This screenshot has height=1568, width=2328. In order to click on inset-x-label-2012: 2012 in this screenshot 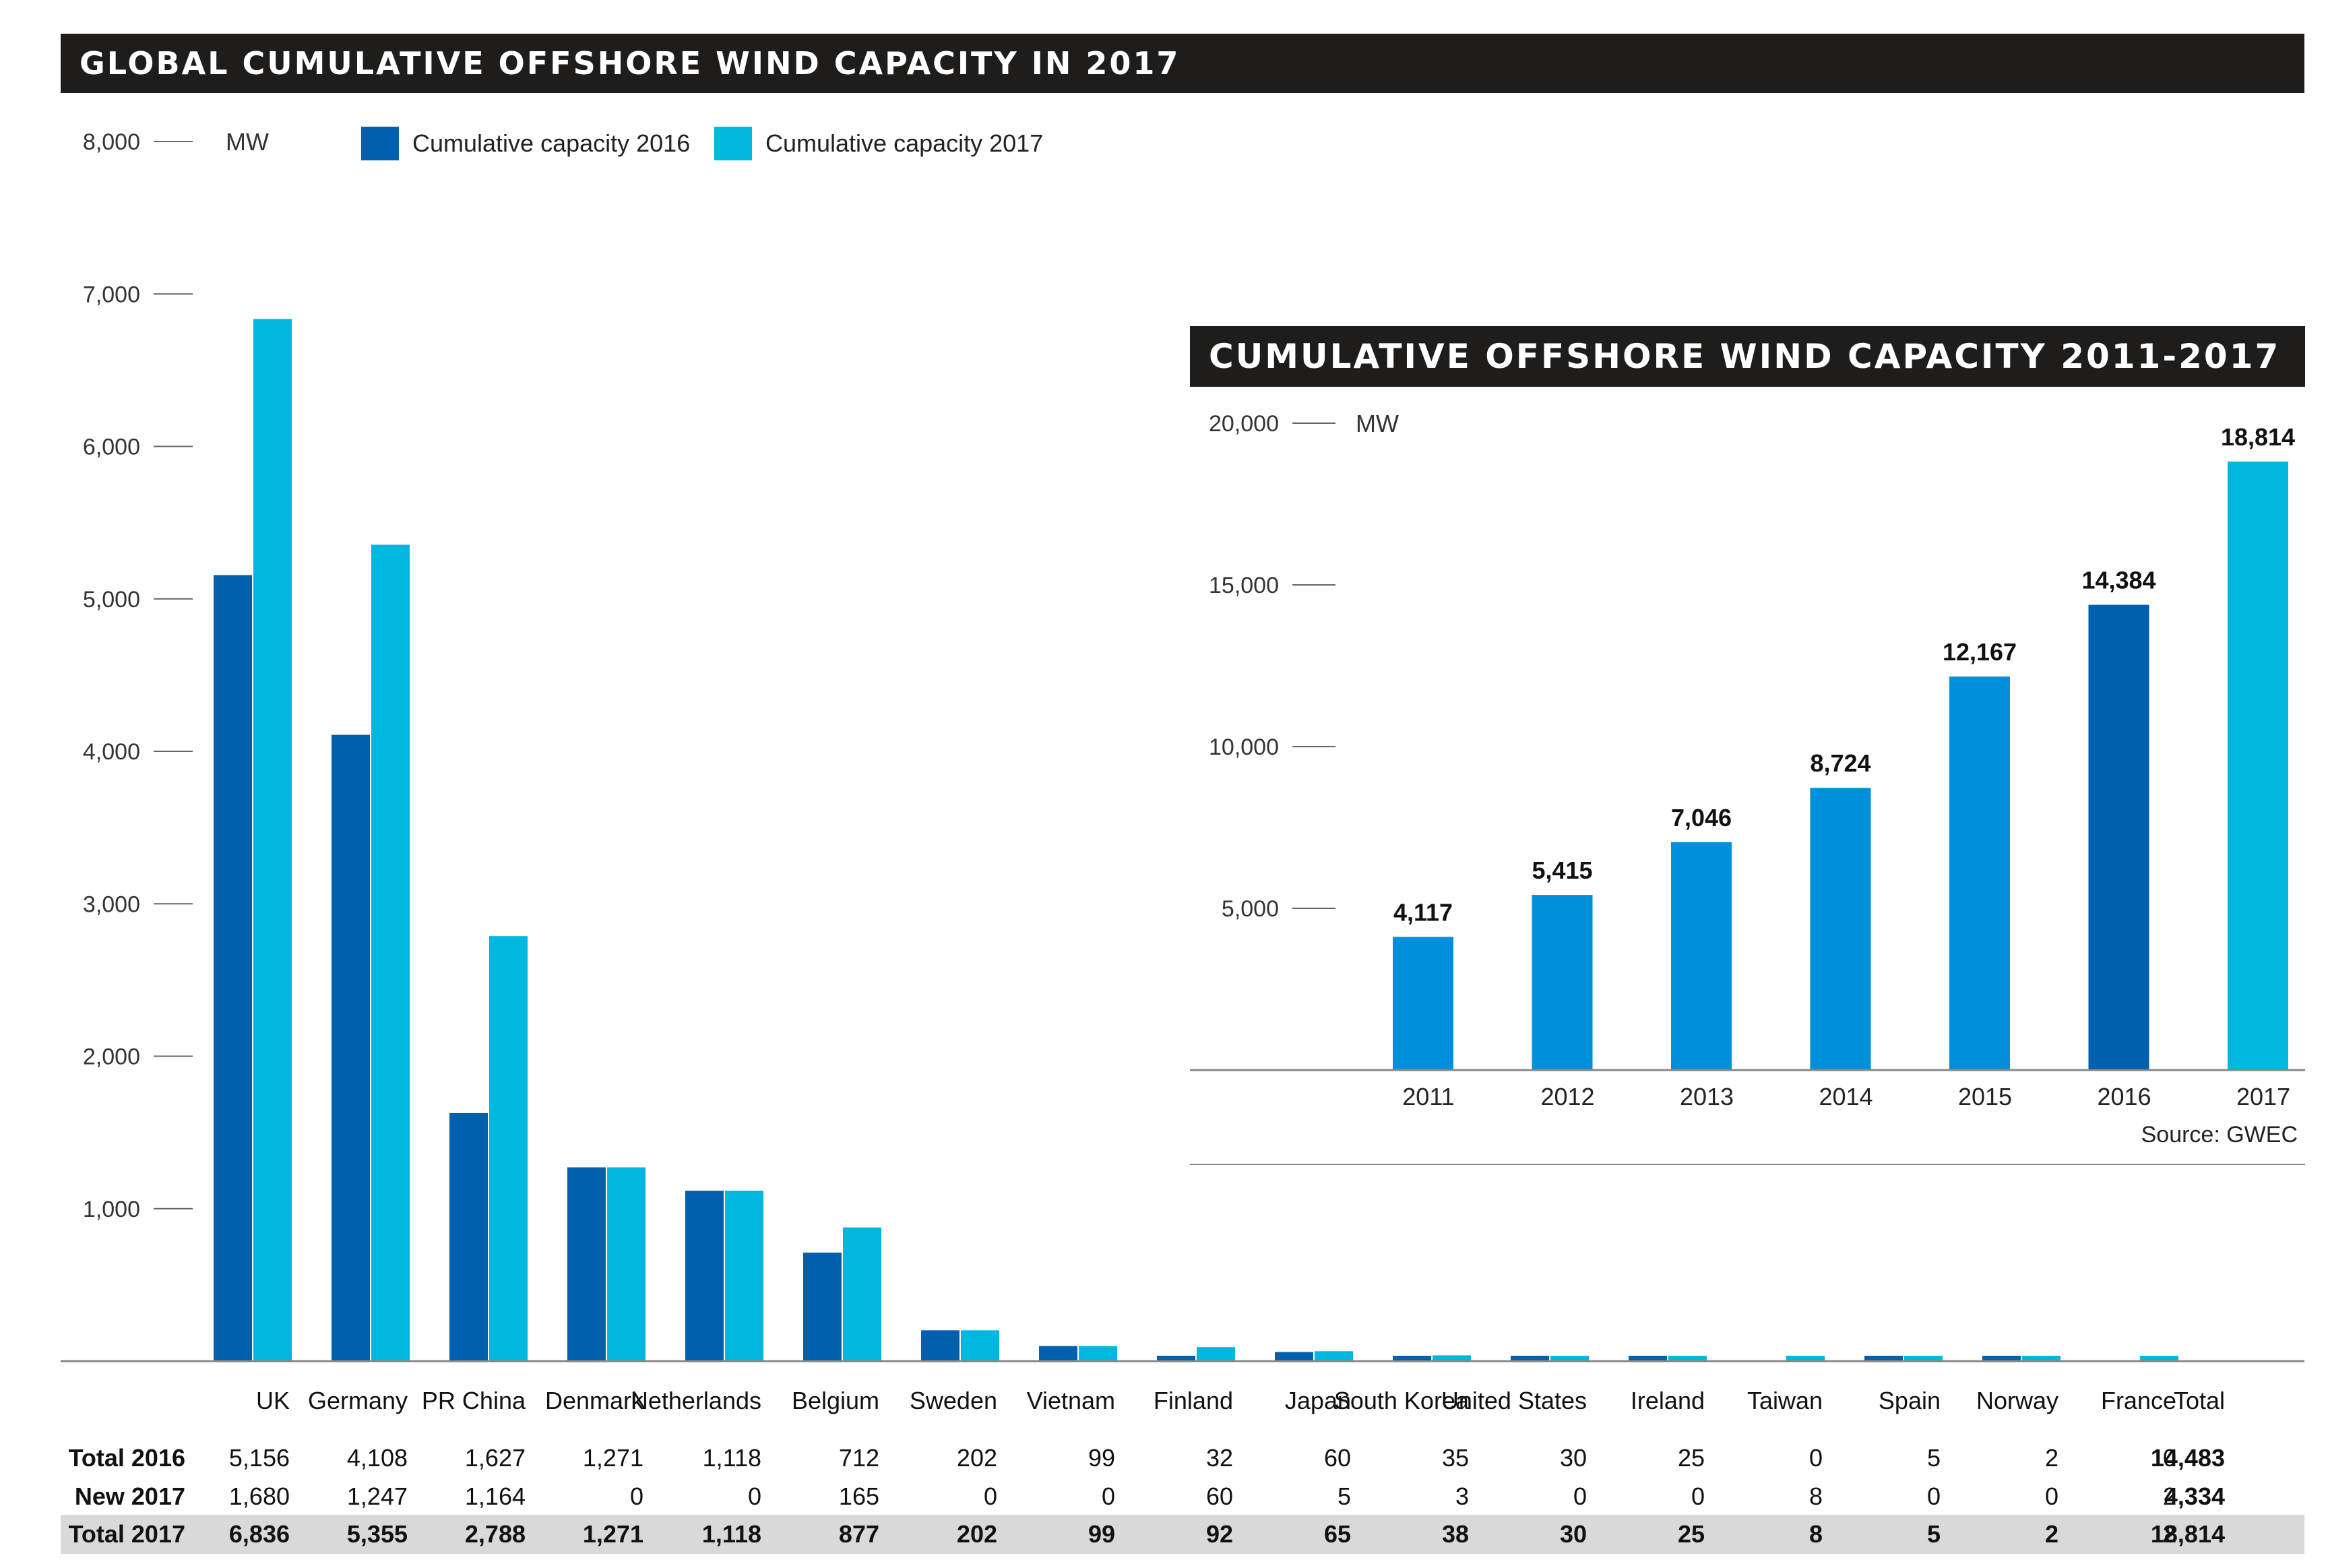, I will do `click(1567, 1097)`.